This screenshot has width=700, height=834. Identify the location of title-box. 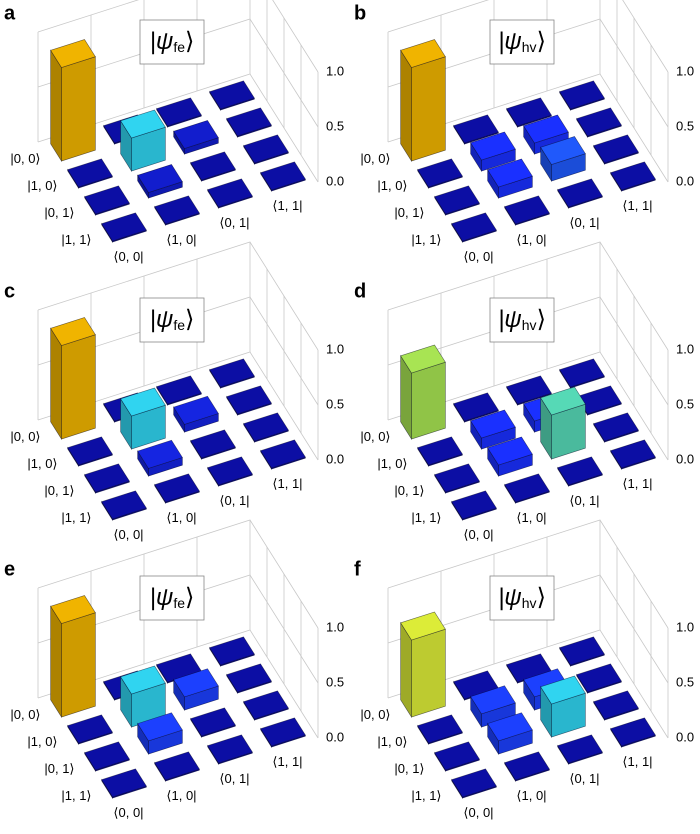
(172, 598).